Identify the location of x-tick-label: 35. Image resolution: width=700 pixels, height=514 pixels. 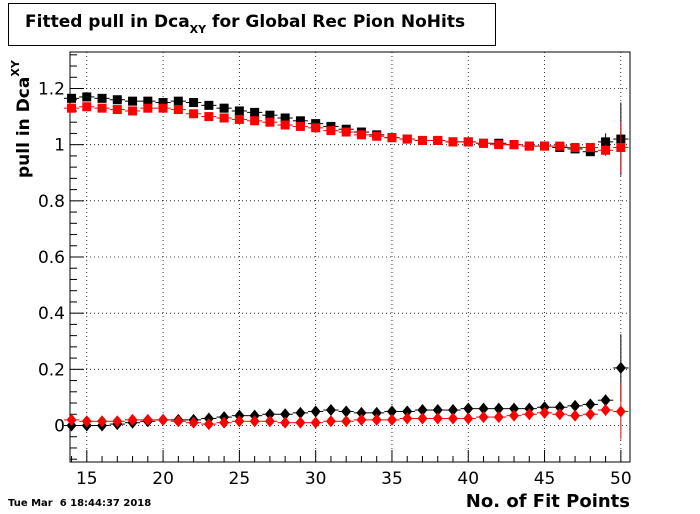
(392, 479).